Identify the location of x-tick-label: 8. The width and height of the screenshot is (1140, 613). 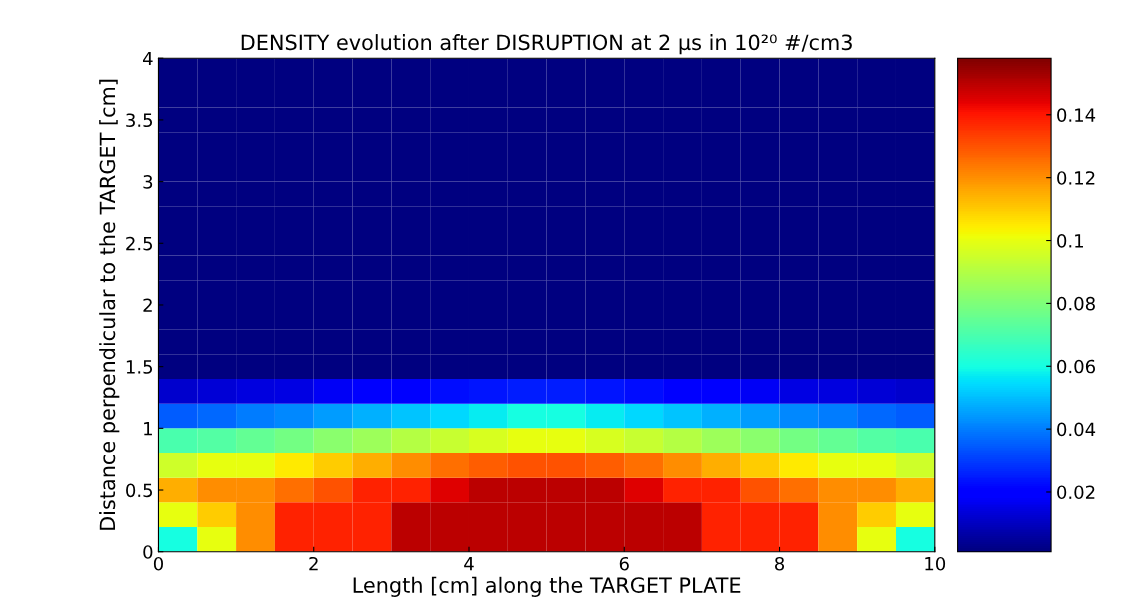
(780, 563).